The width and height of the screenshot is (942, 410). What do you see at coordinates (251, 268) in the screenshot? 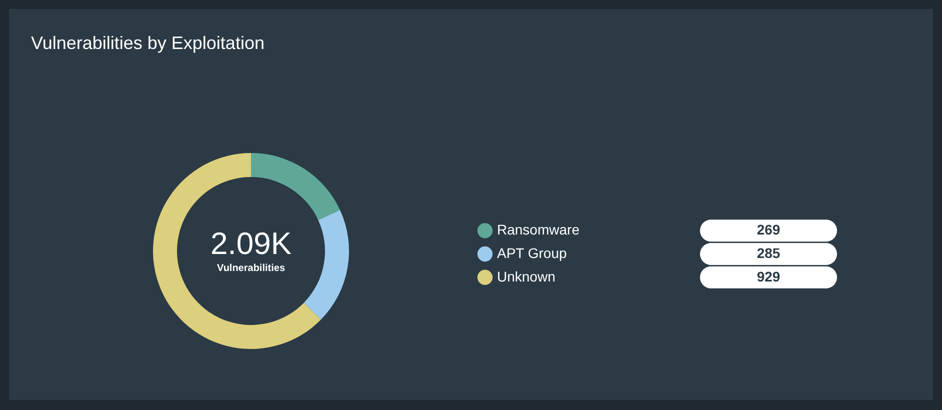
I see `text: Vulnerabilities` at bounding box center [251, 268].